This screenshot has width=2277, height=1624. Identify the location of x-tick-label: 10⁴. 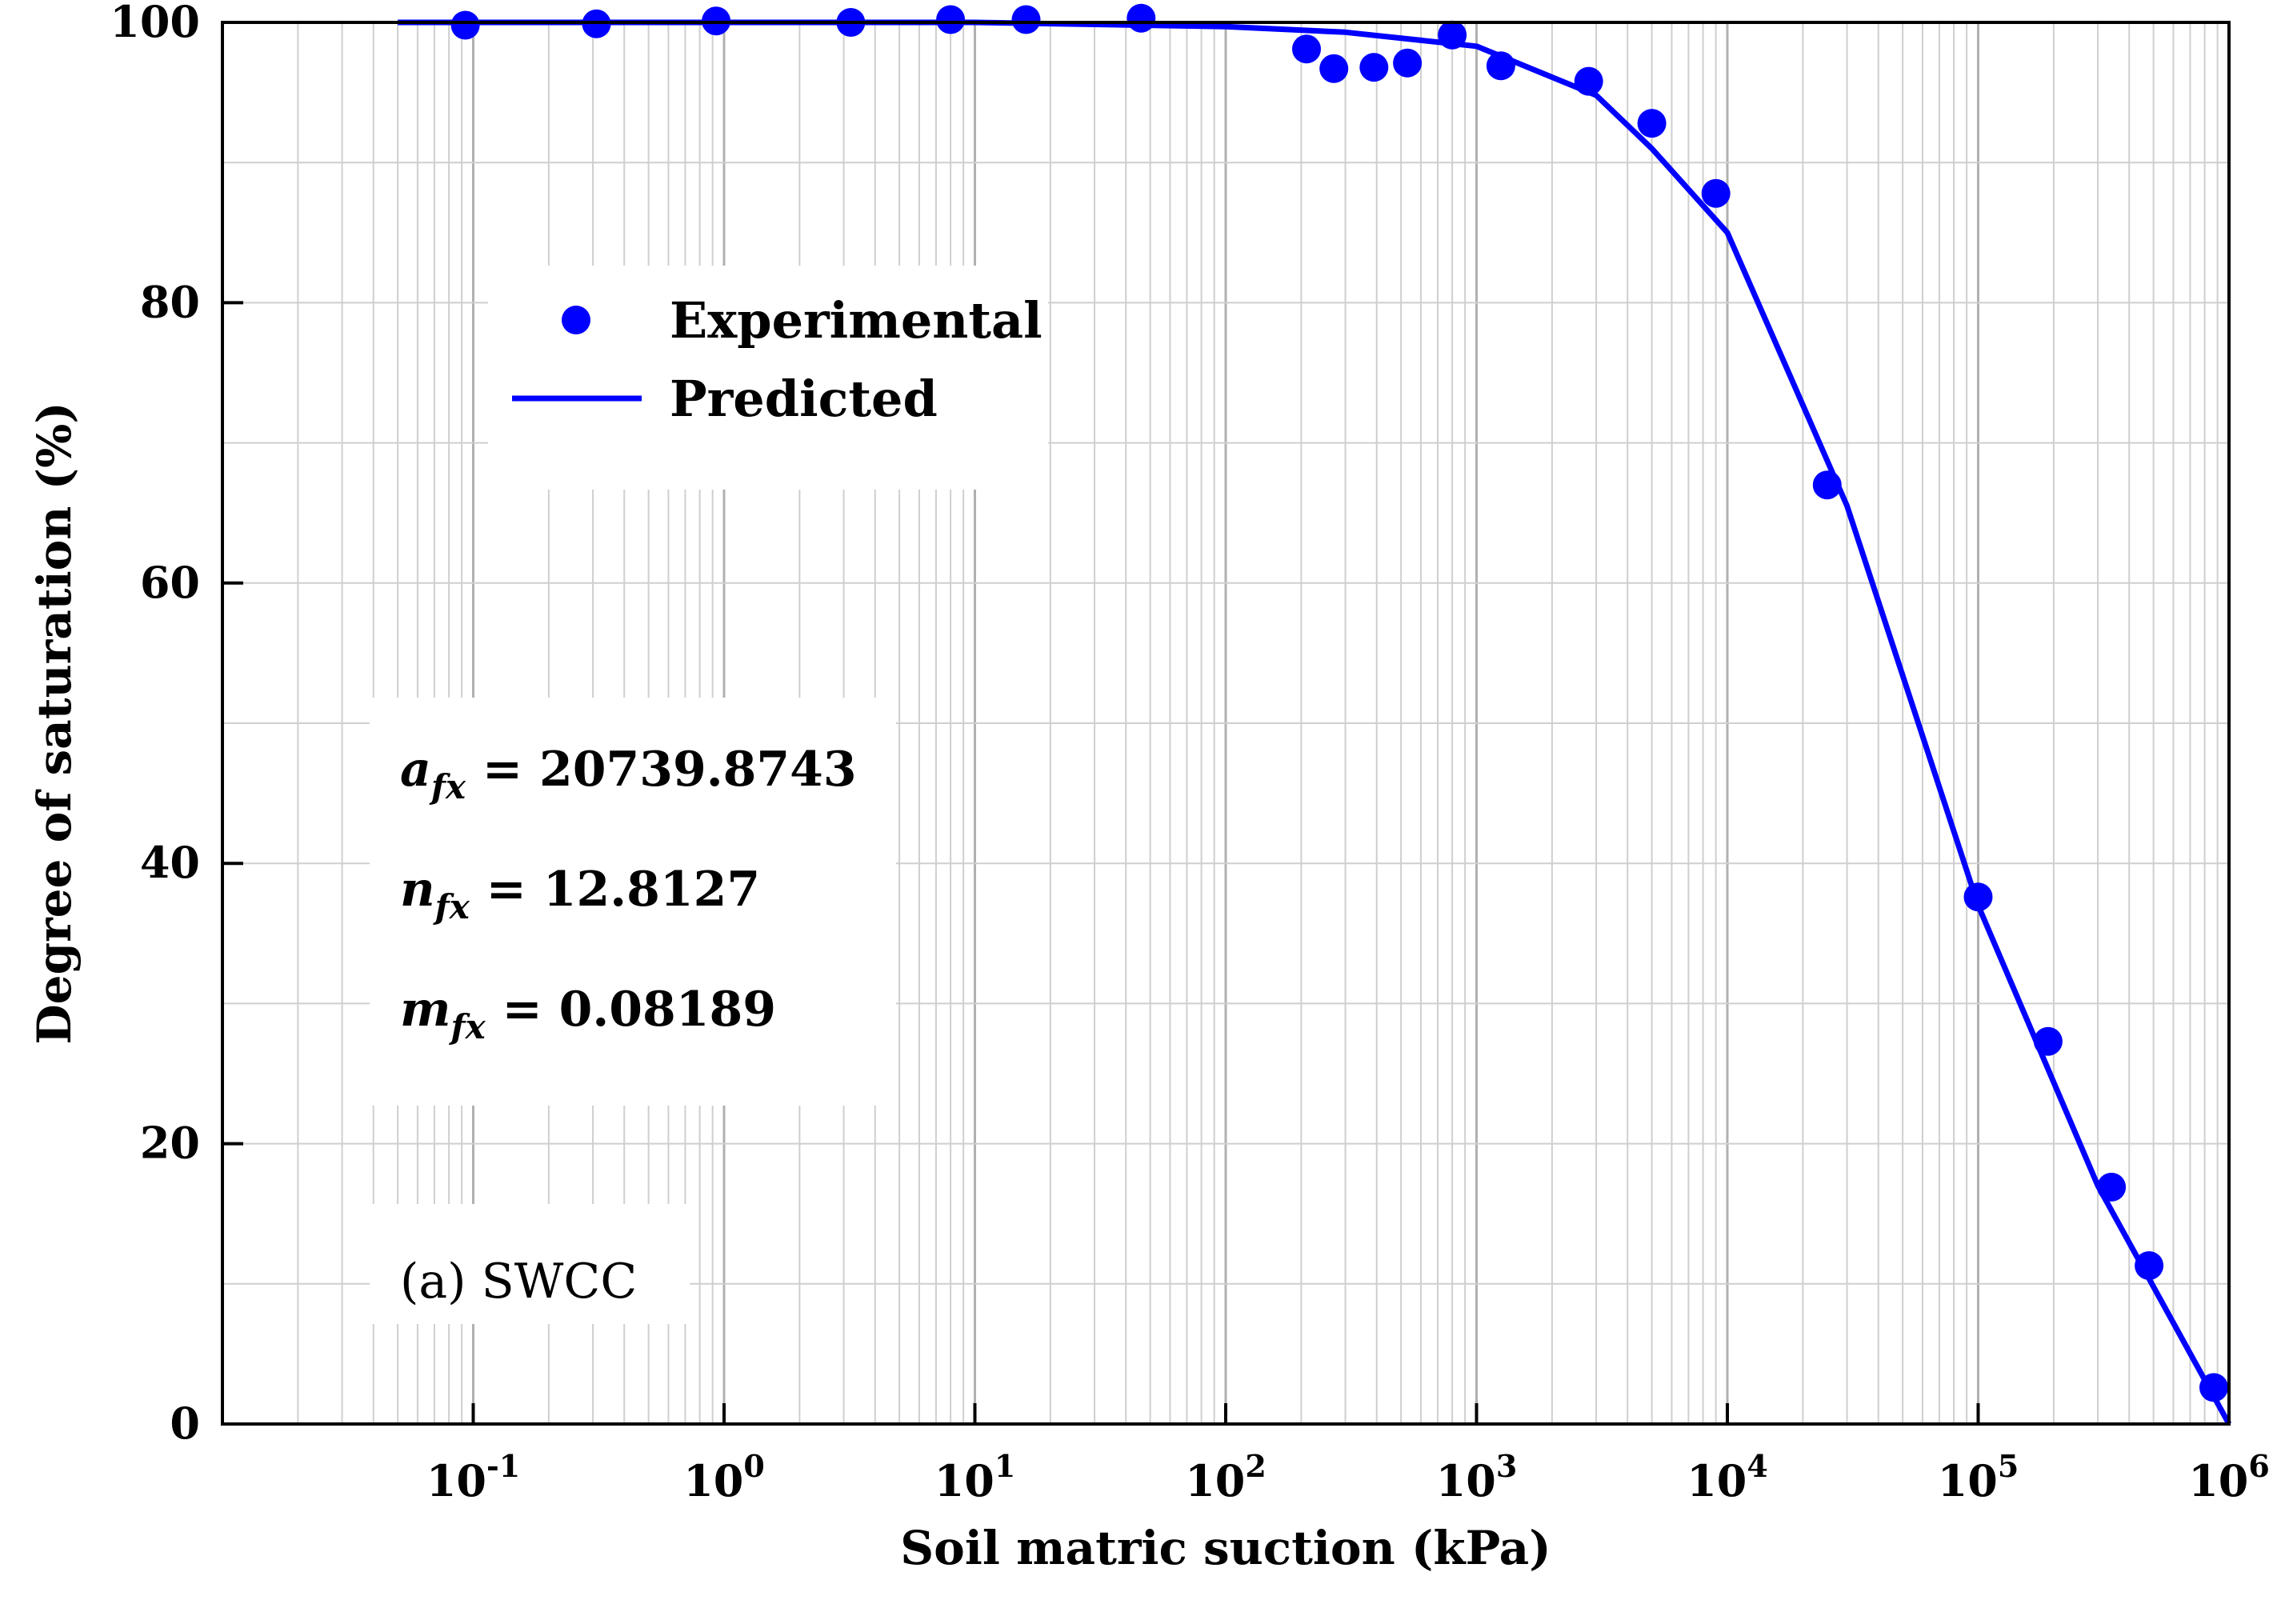
(1727, 1477).